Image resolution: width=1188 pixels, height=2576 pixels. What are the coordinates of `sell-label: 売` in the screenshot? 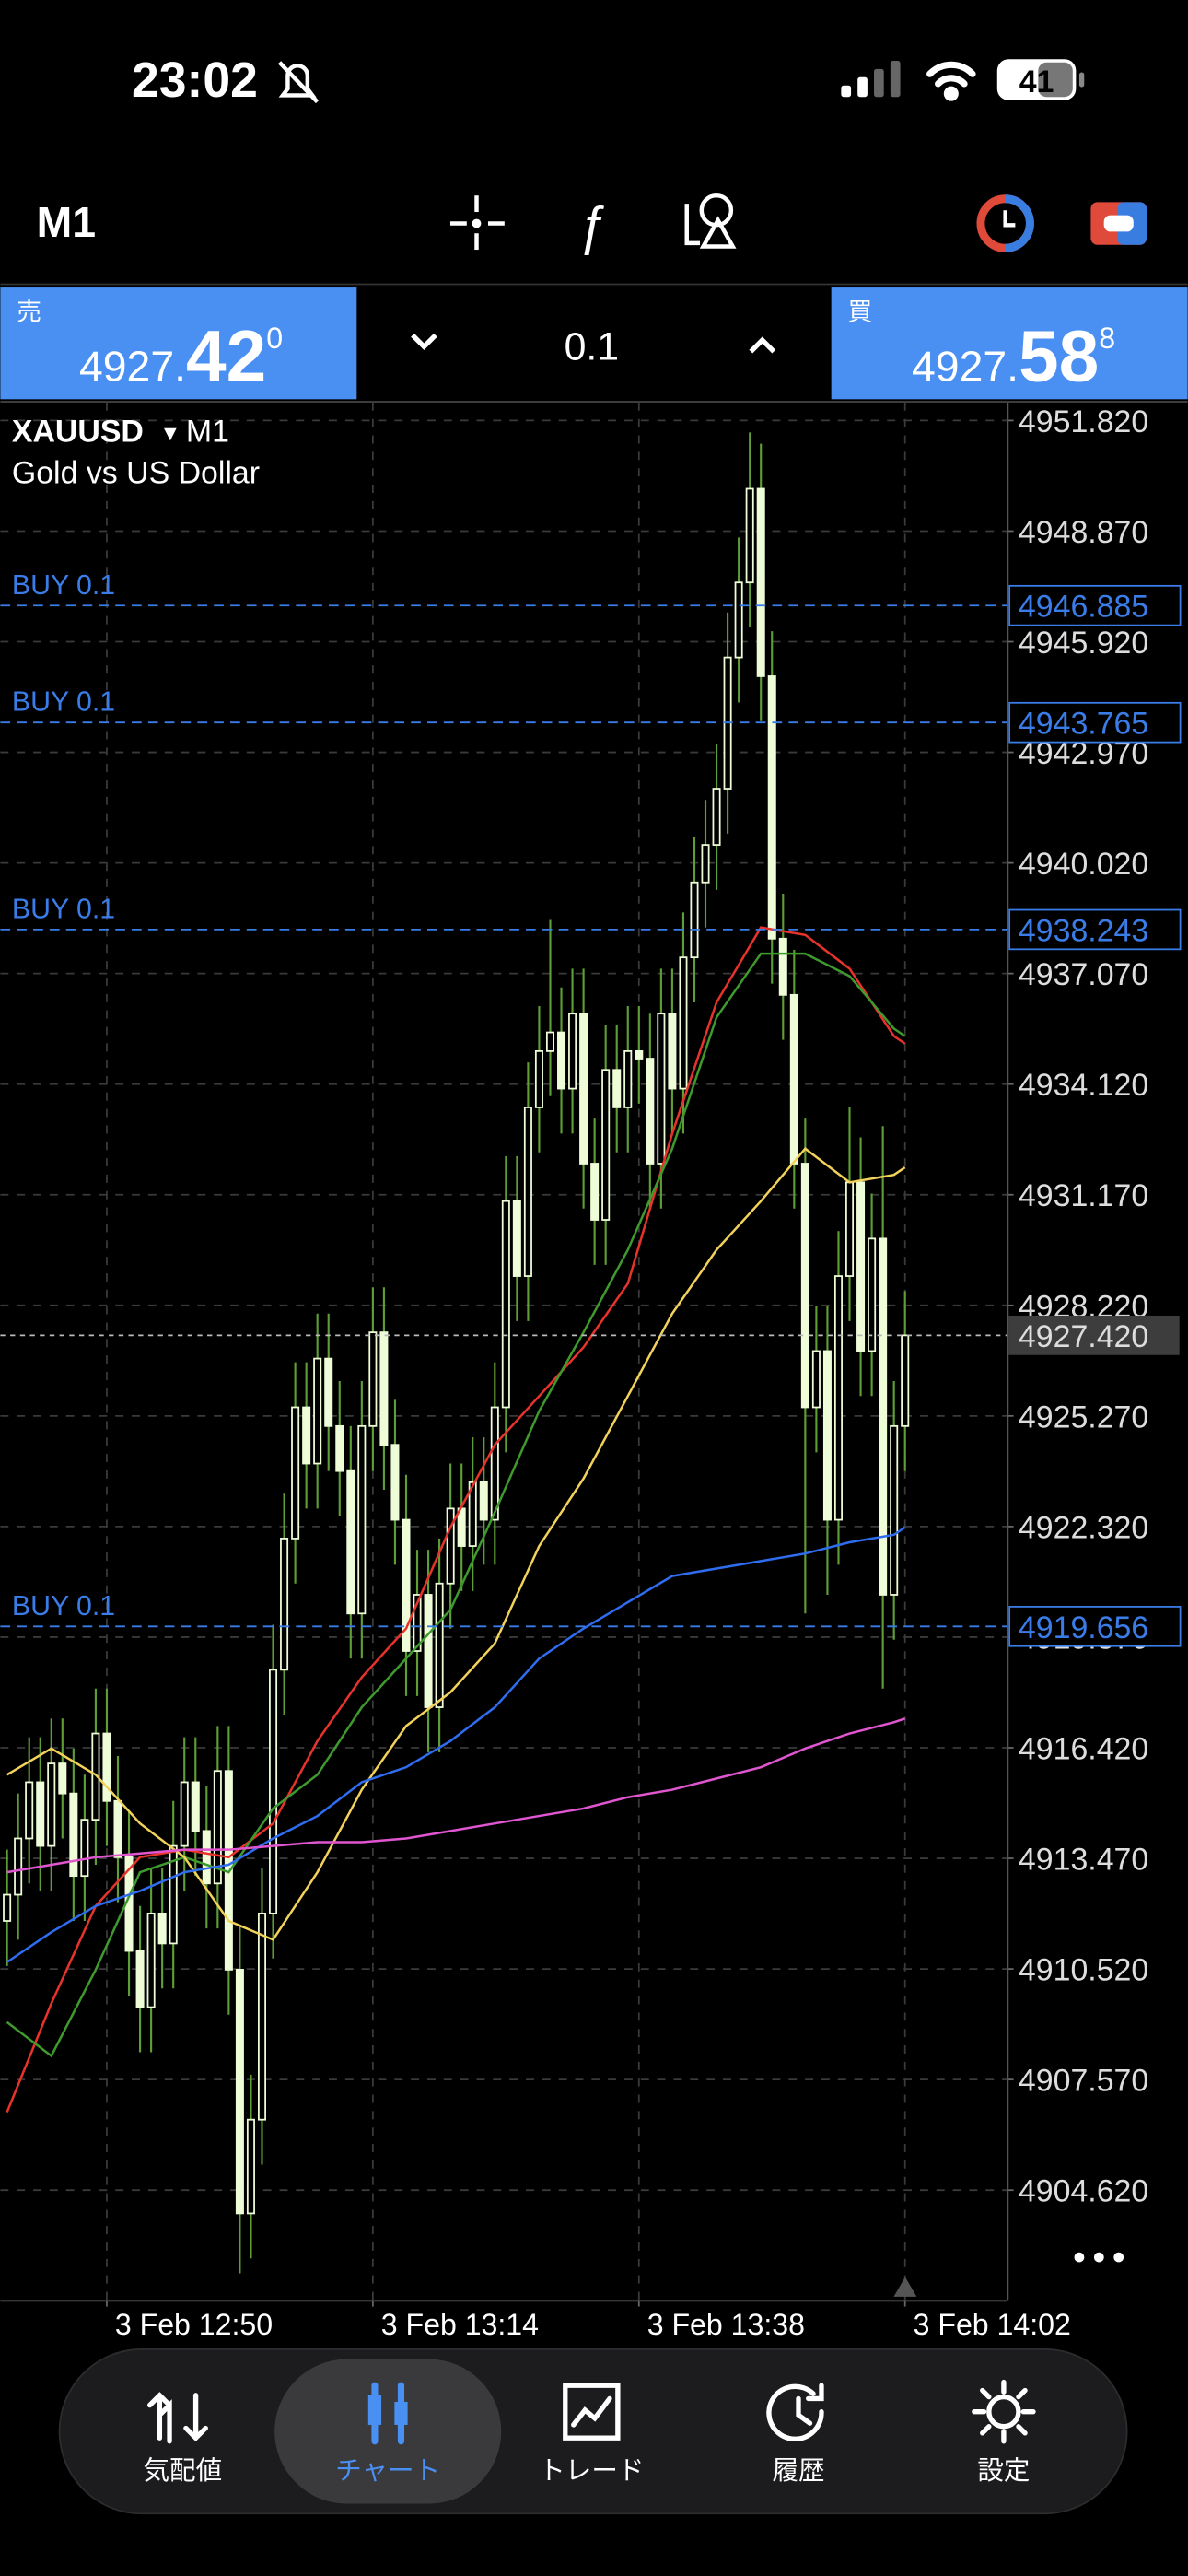 It's located at (29, 312).